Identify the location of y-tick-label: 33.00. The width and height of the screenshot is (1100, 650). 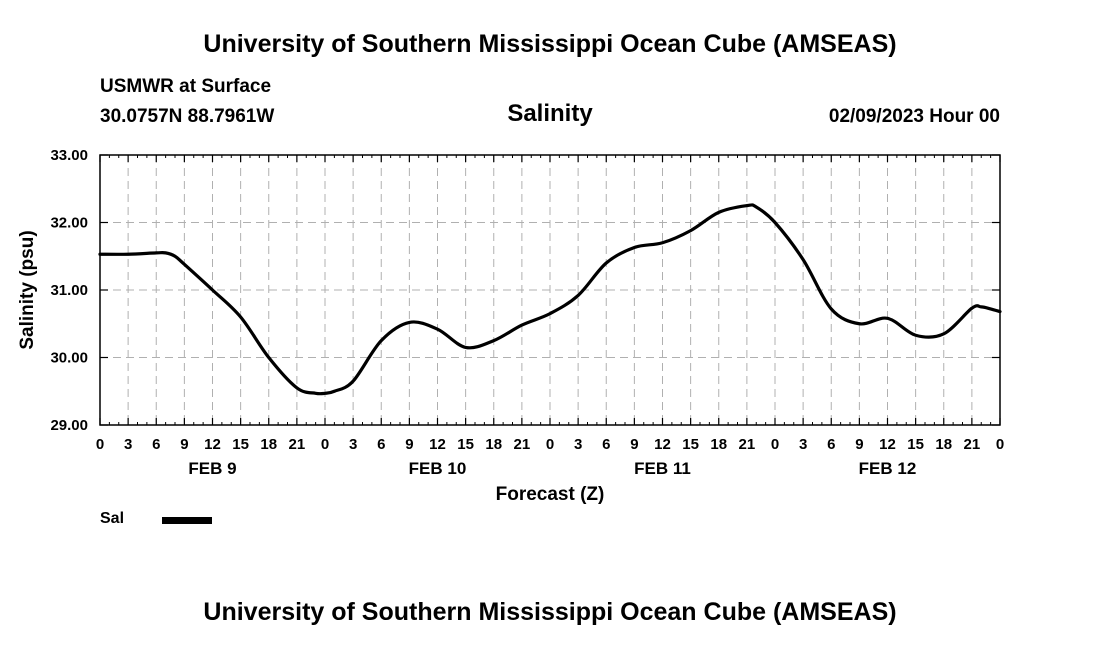
(69, 155).